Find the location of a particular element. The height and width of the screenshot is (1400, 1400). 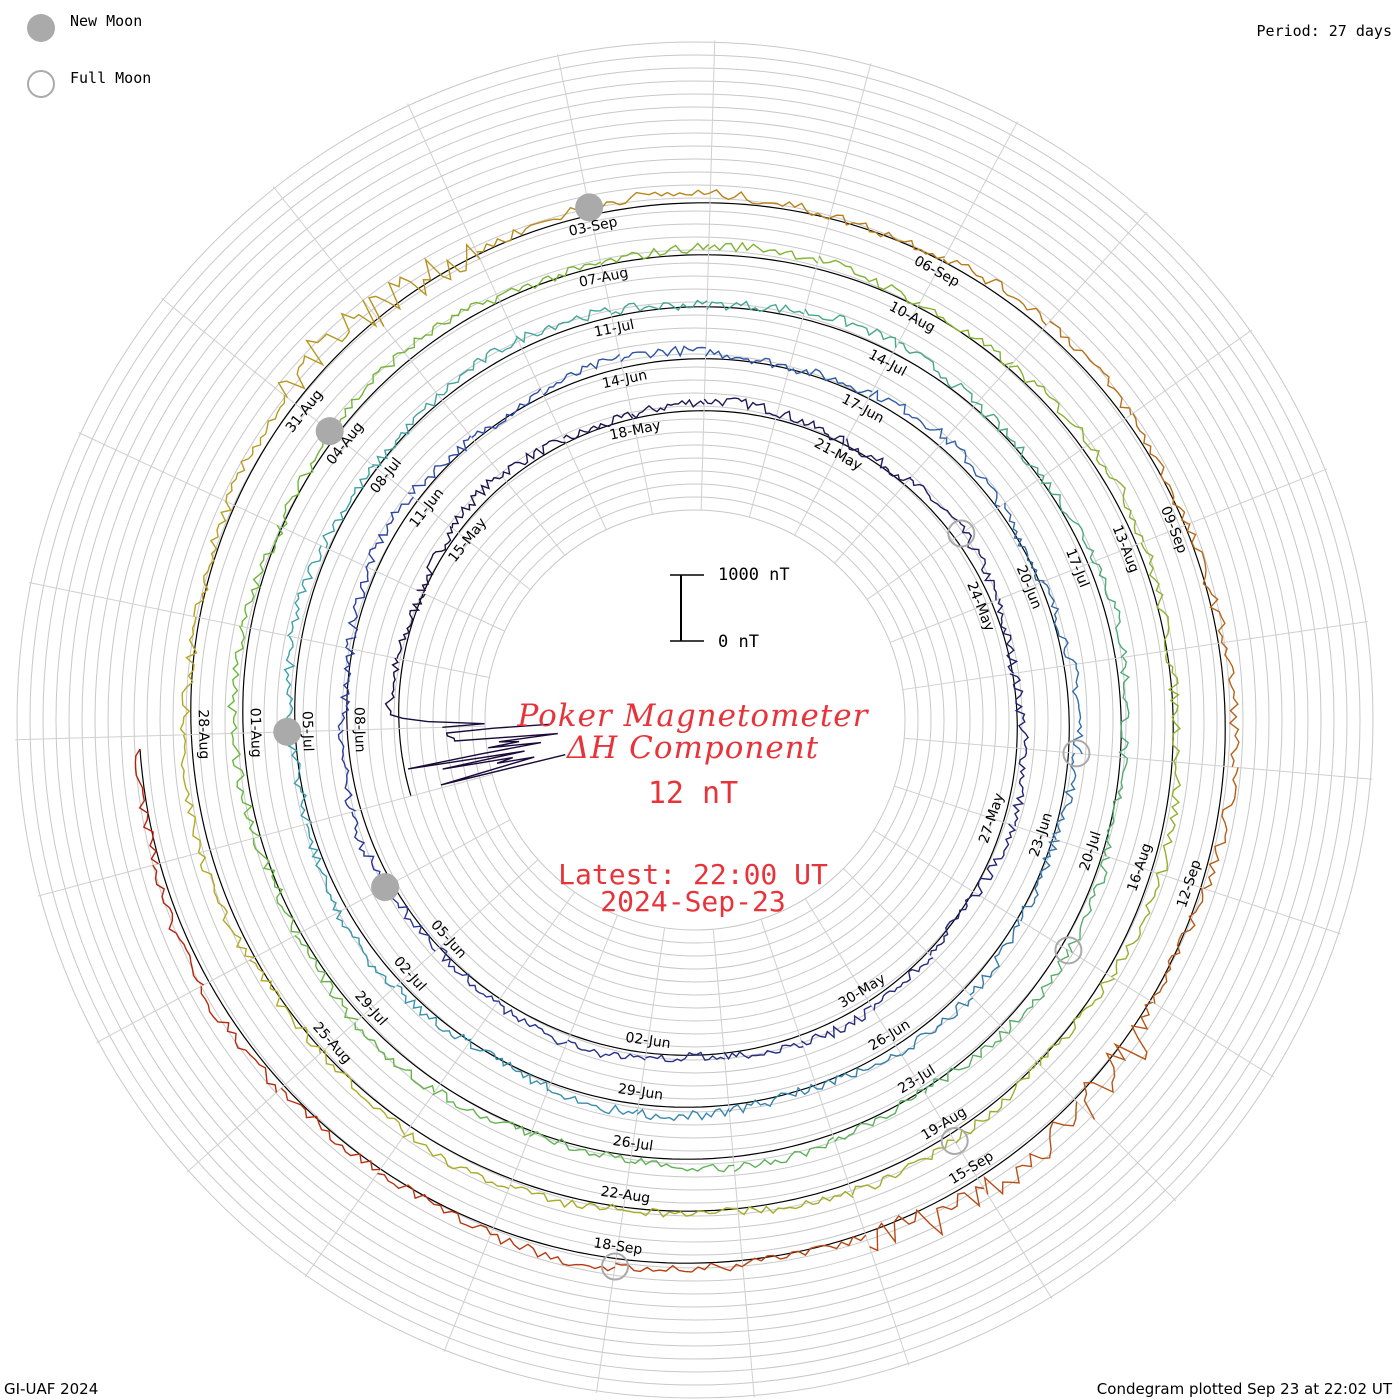

latest-date: 2024-Sep-23 is located at coordinates (693, 901).